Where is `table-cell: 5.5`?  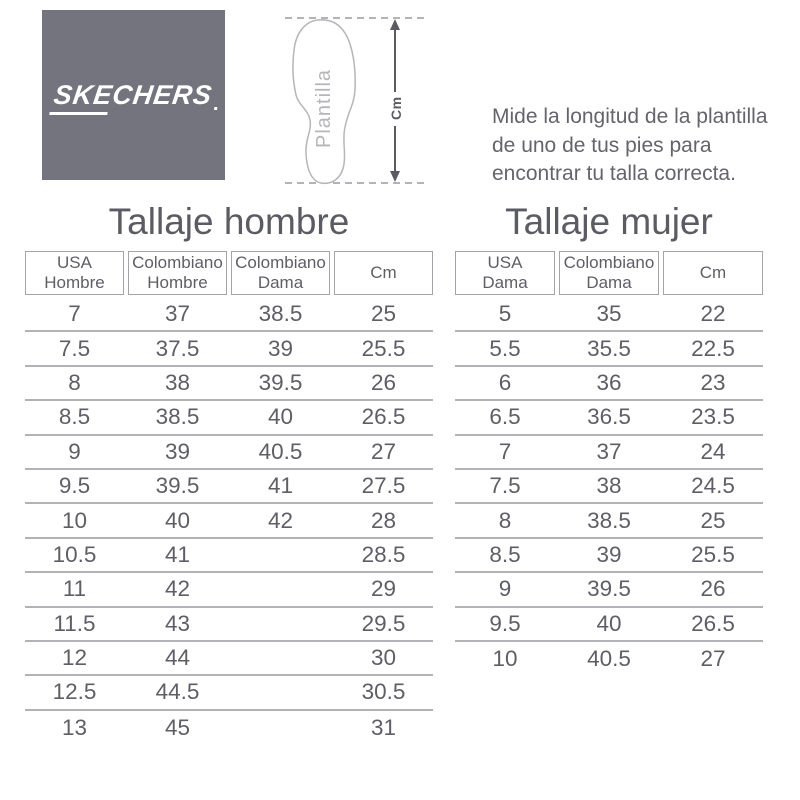 table-cell: 5.5 is located at coordinates (505, 348).